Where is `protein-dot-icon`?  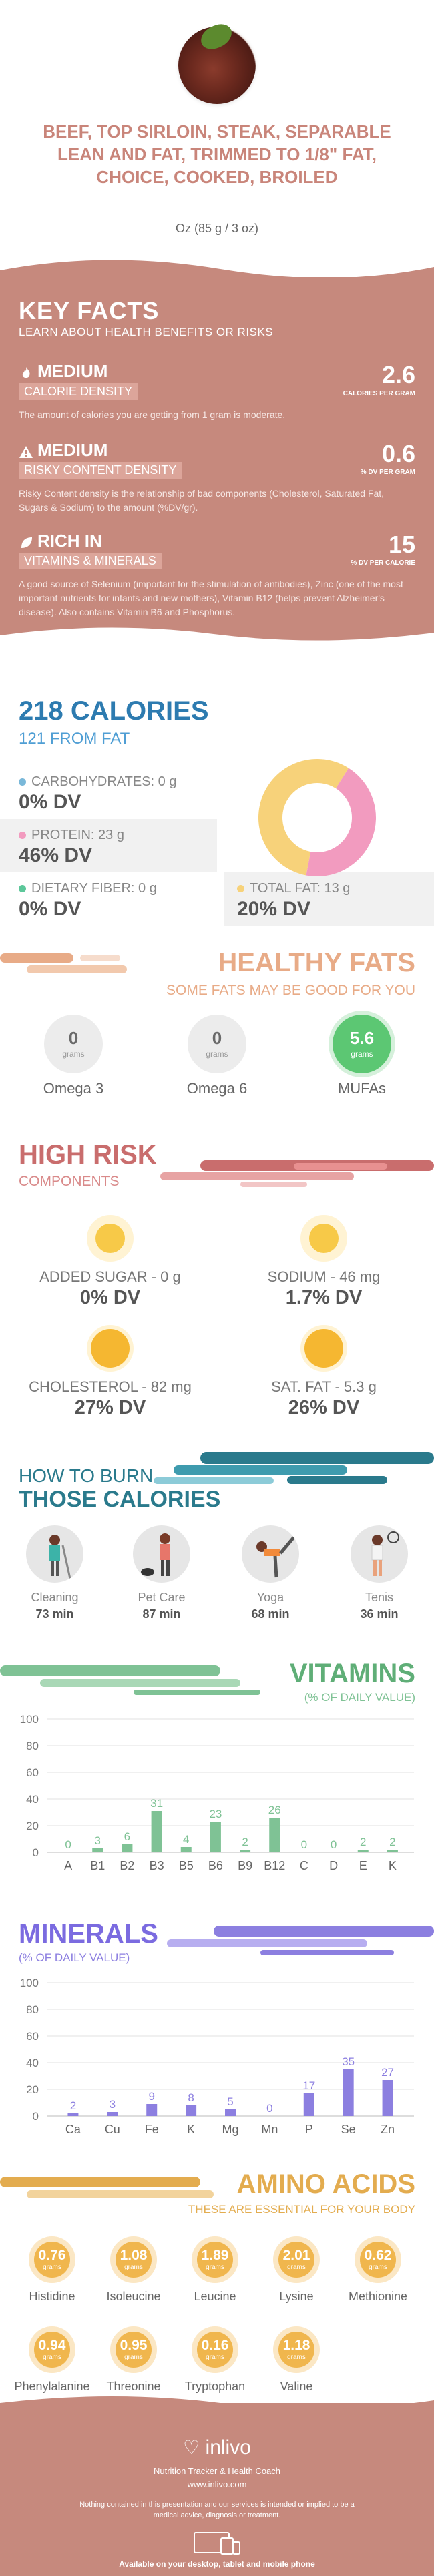
protein-dot-icon is located at coordinates (22, 835).